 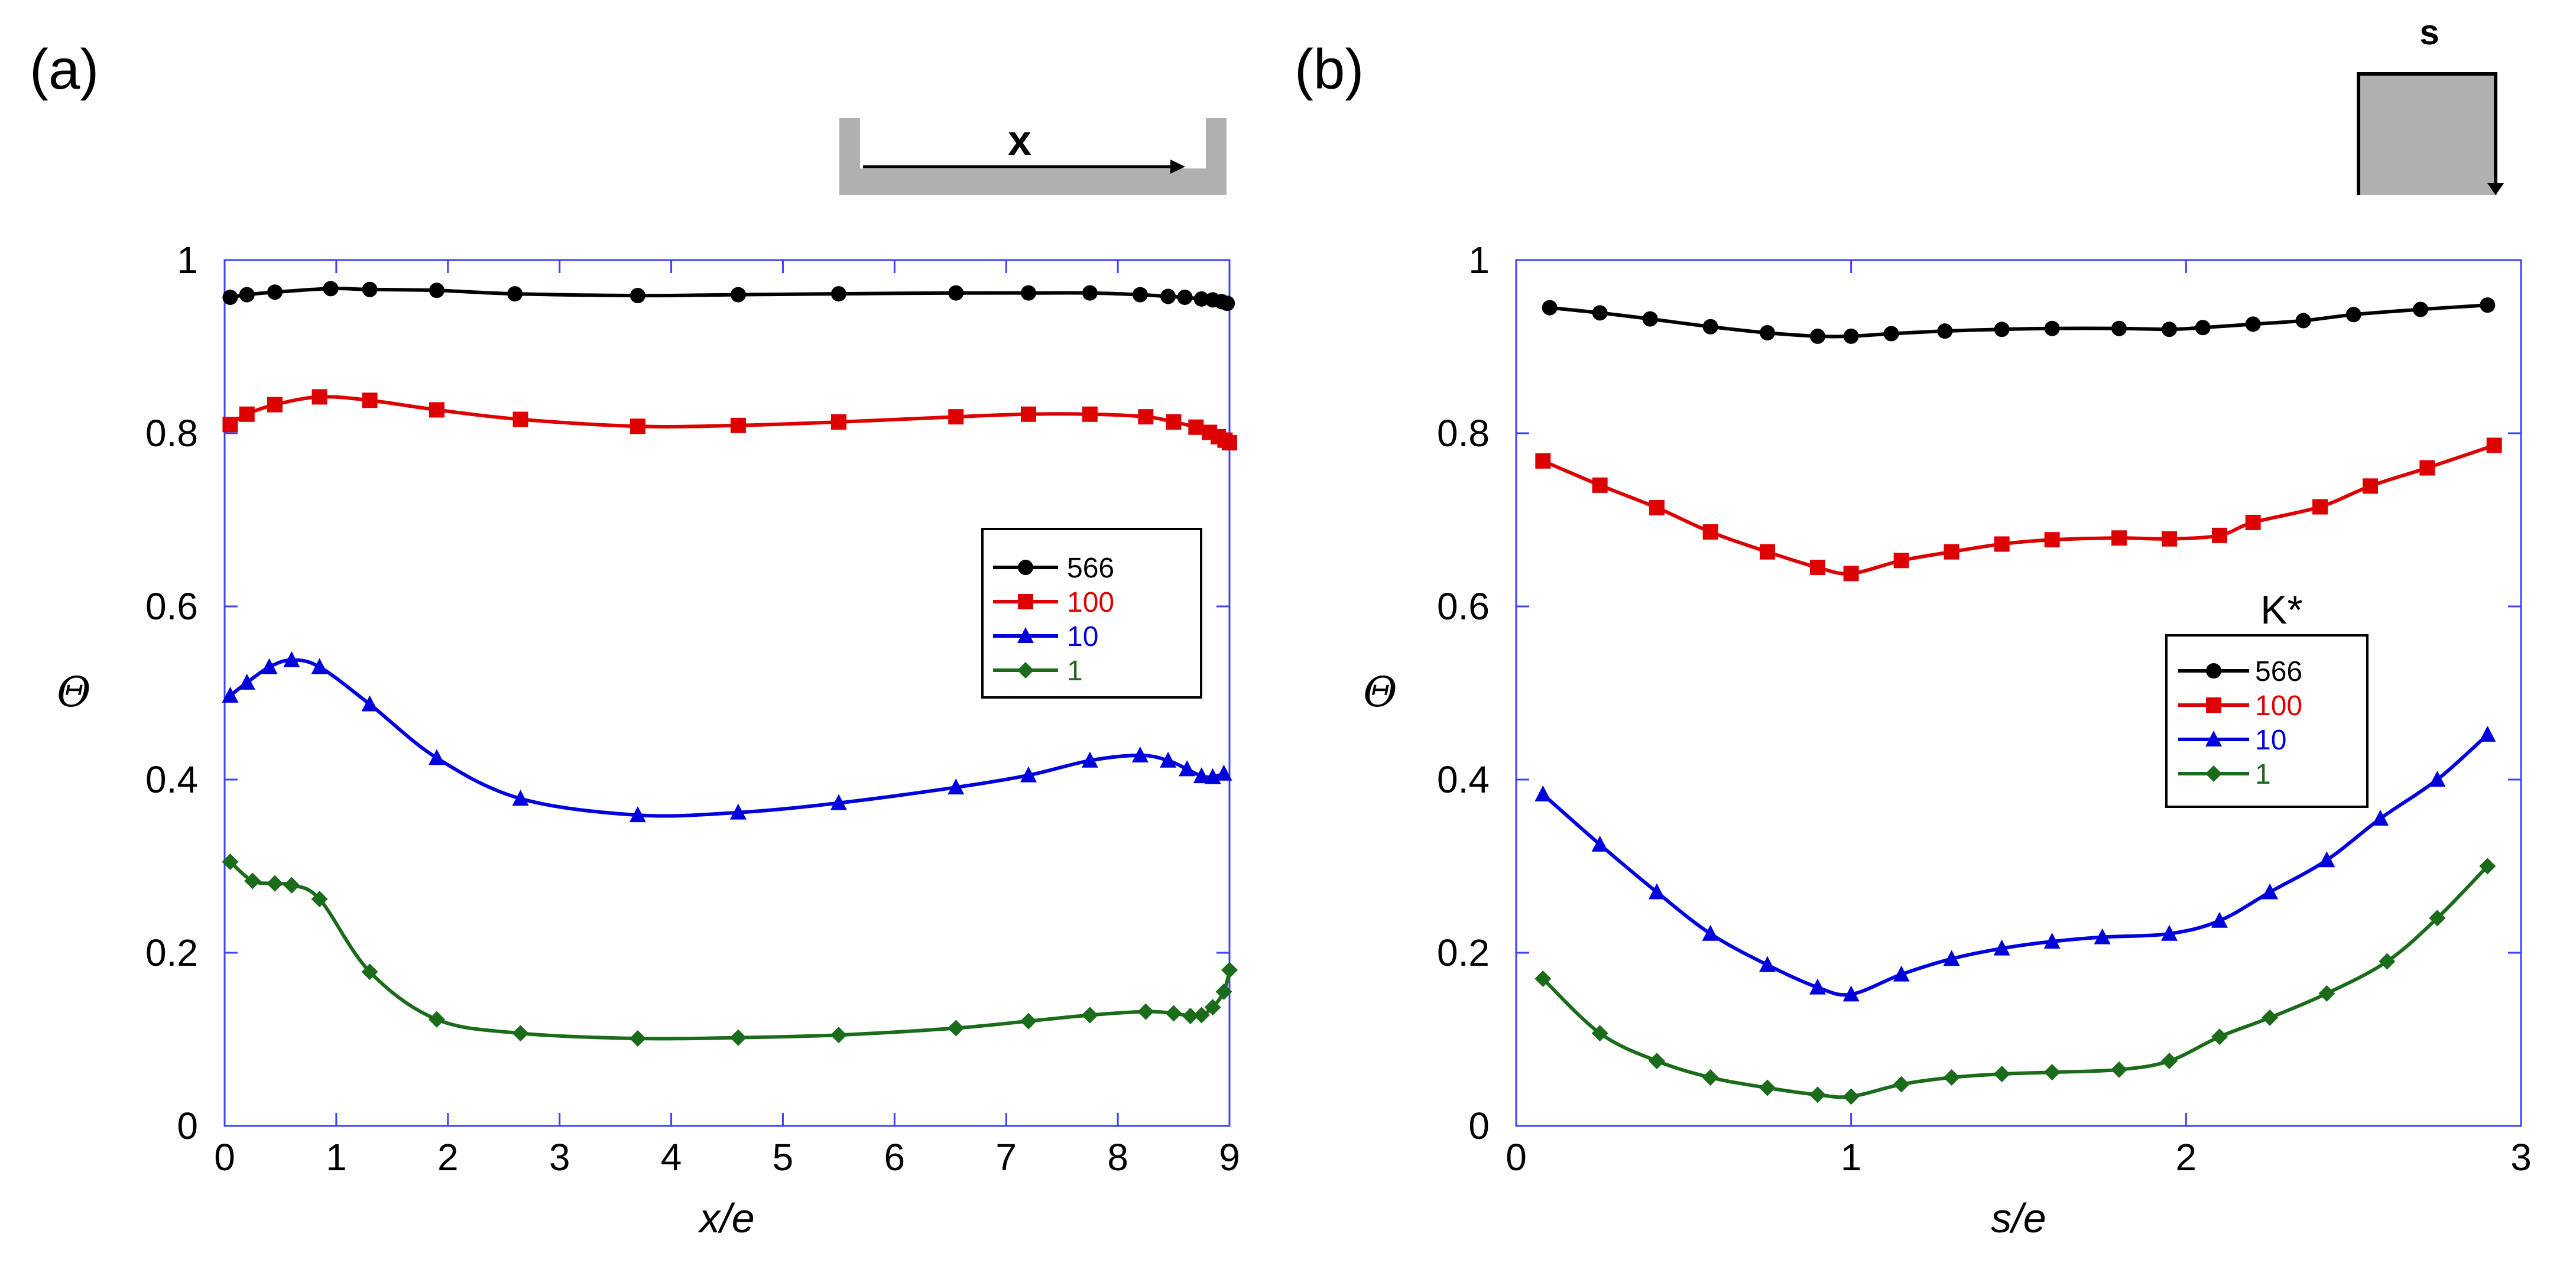 What do you see at coordinates (2240, 706) in the screenshot?
I see `legend-entry-100: 100` at bounding box center [2240, 706].